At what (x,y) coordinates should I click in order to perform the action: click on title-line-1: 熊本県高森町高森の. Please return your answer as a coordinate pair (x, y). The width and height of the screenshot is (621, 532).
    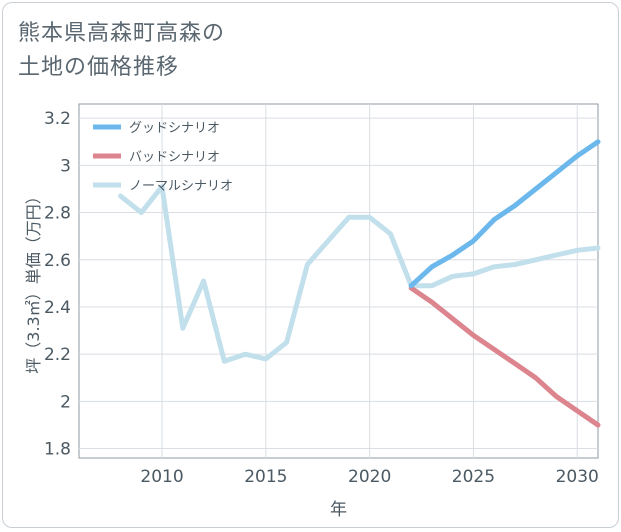
    Looking at the image, I should click on (122, 33).